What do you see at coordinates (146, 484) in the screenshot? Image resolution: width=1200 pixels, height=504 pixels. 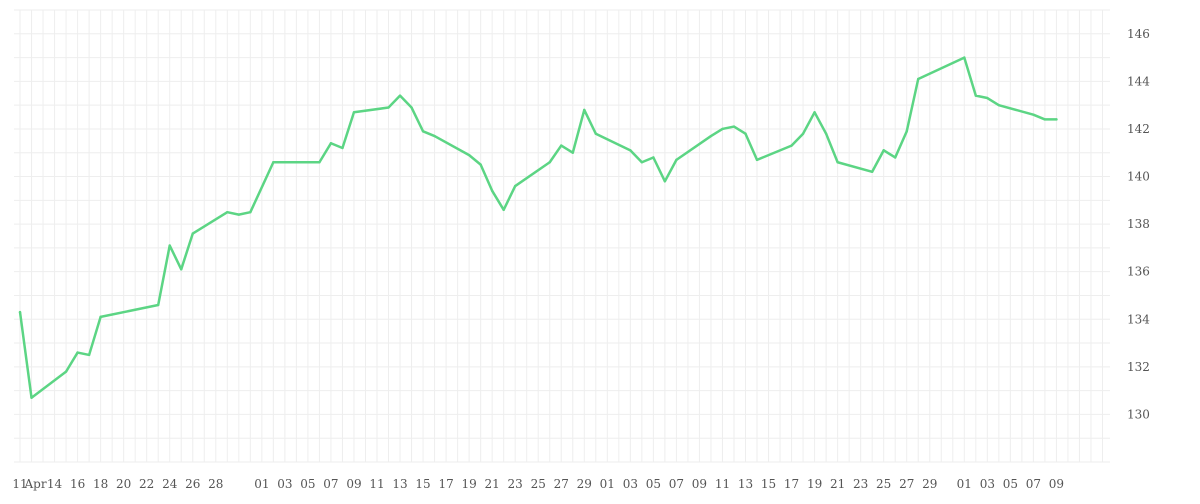 I see `x-tick-label: 22` at bounding box center [146, 484].